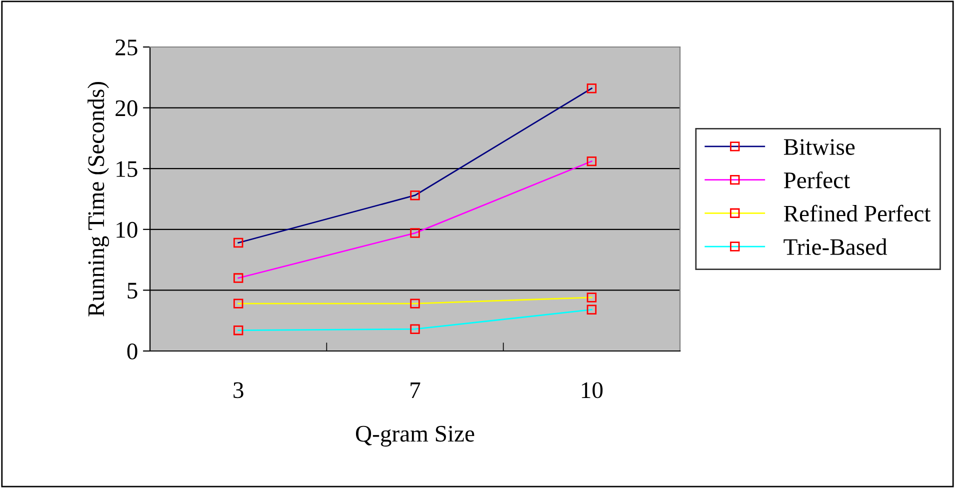 This screenshot has width=955, height=488. Describe the element at coordinates (127, 230) in the screenshot. I see `y-tick-label: 10` at that location.